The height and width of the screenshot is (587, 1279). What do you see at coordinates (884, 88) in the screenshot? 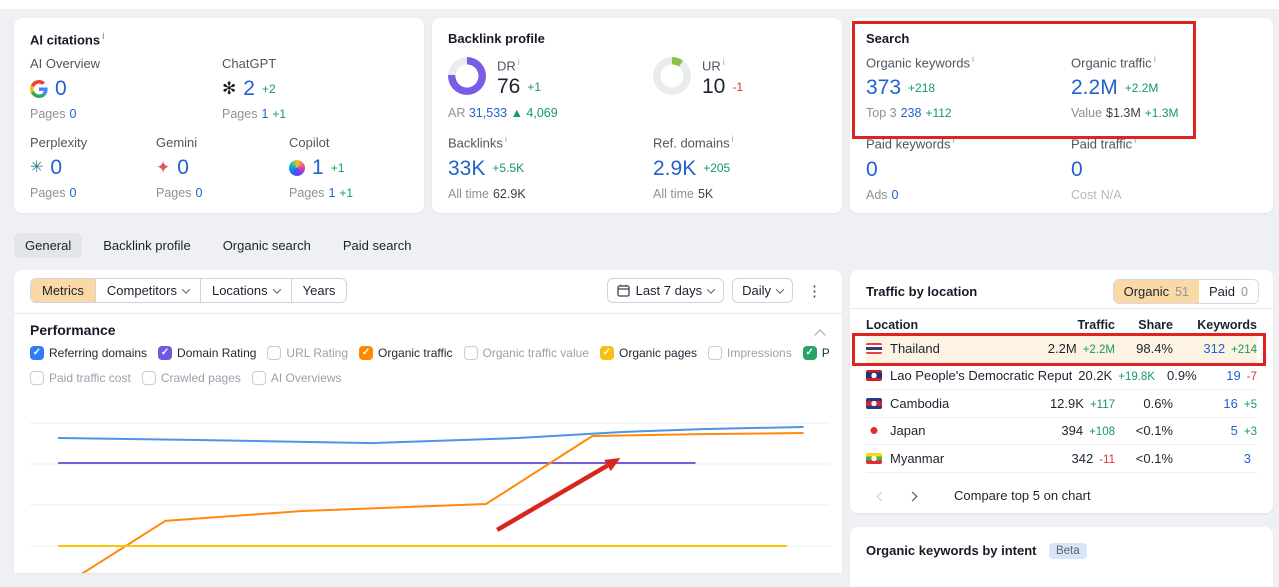
I see `organic-keywords-value: 373` at bounding box center [884, 88].